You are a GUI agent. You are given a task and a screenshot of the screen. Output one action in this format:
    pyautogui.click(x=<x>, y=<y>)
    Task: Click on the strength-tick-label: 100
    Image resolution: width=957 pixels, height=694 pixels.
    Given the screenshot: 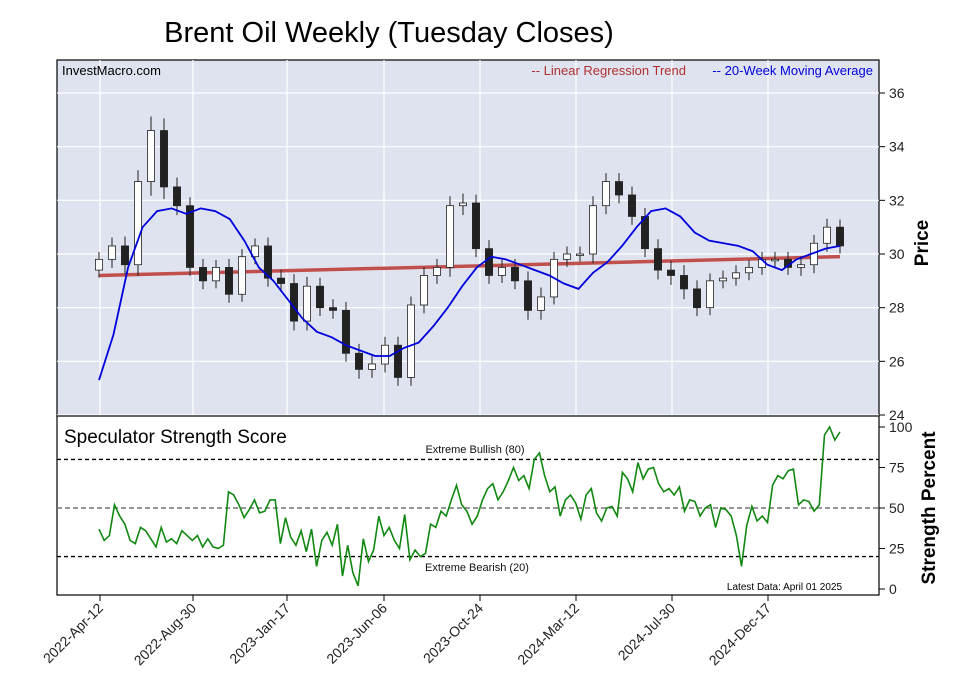 What is the action you would take?
    pyautogui.click(x=901, y=427)
    